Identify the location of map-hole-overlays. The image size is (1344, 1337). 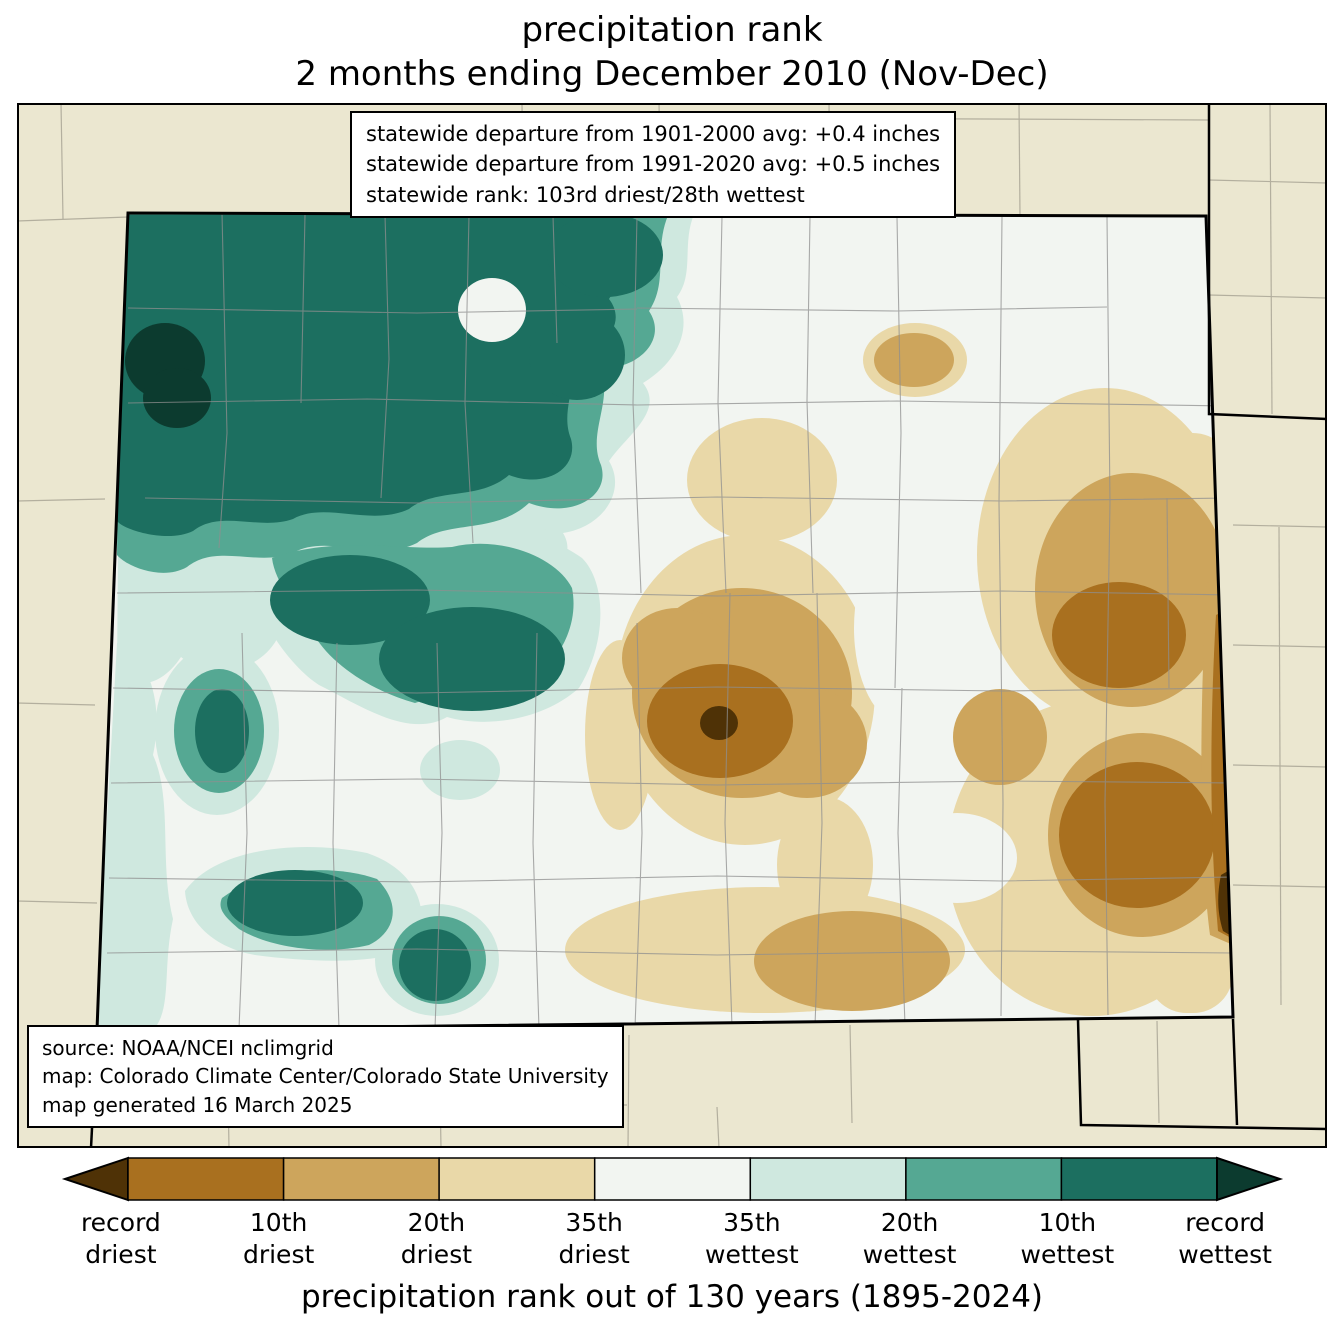
(492, 310).